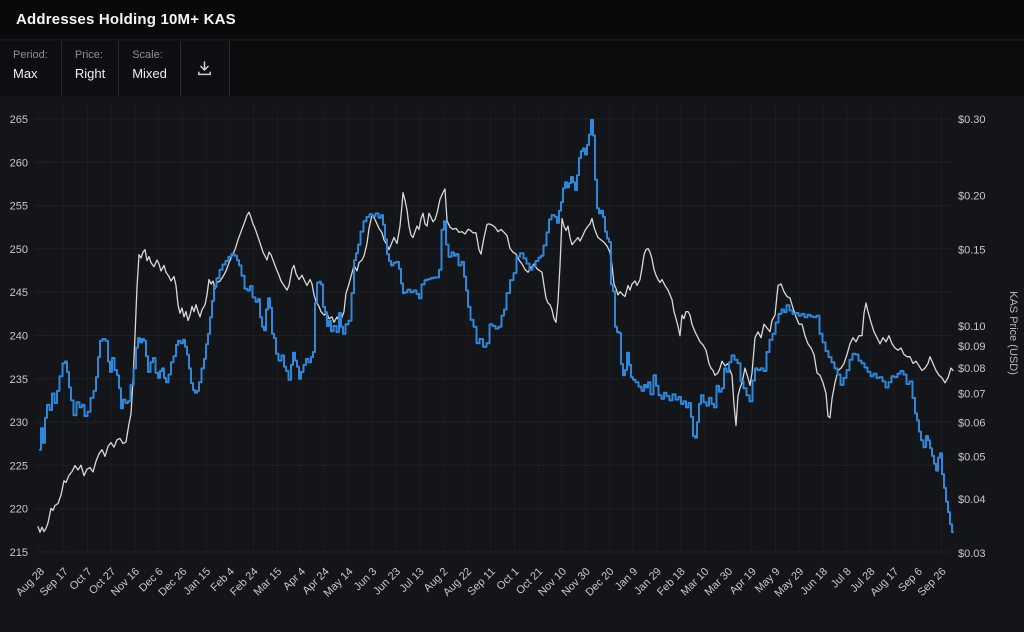 The width and height of the screenshot is (1024, 632). I want to click on left-axis-tick: 240, so click(19, 337).